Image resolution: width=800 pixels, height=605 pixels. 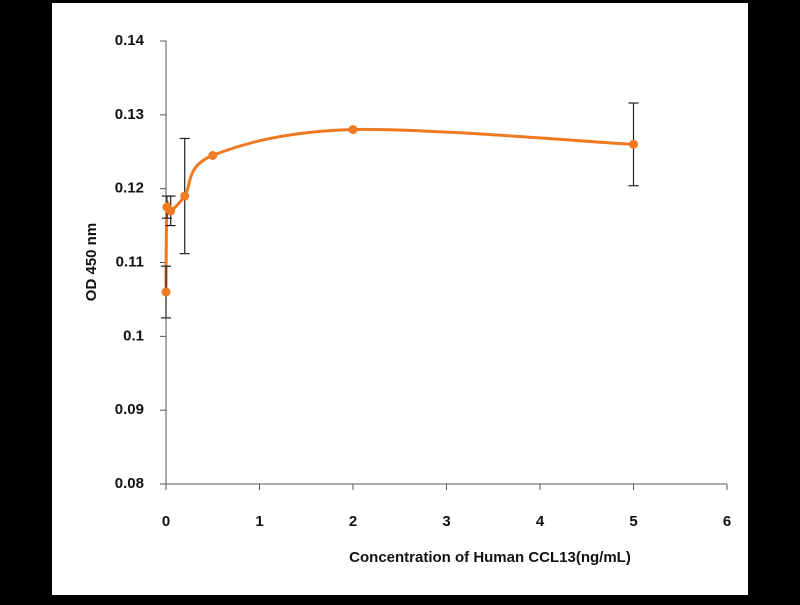 I want to click on y-axis-label: OD 450 nm, so click(x=91, y=262).